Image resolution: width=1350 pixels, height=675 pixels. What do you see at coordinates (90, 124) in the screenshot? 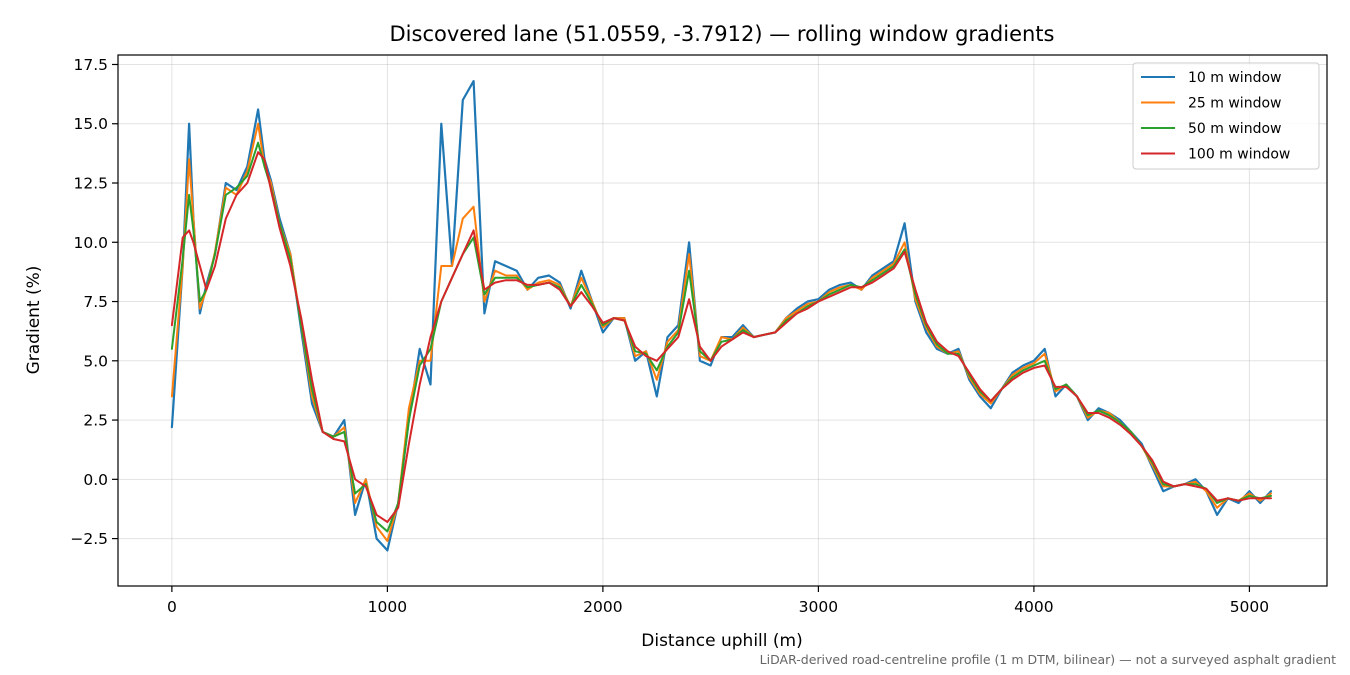
I see `y-tick-label: 15.0` at bounding box center [90, 124].